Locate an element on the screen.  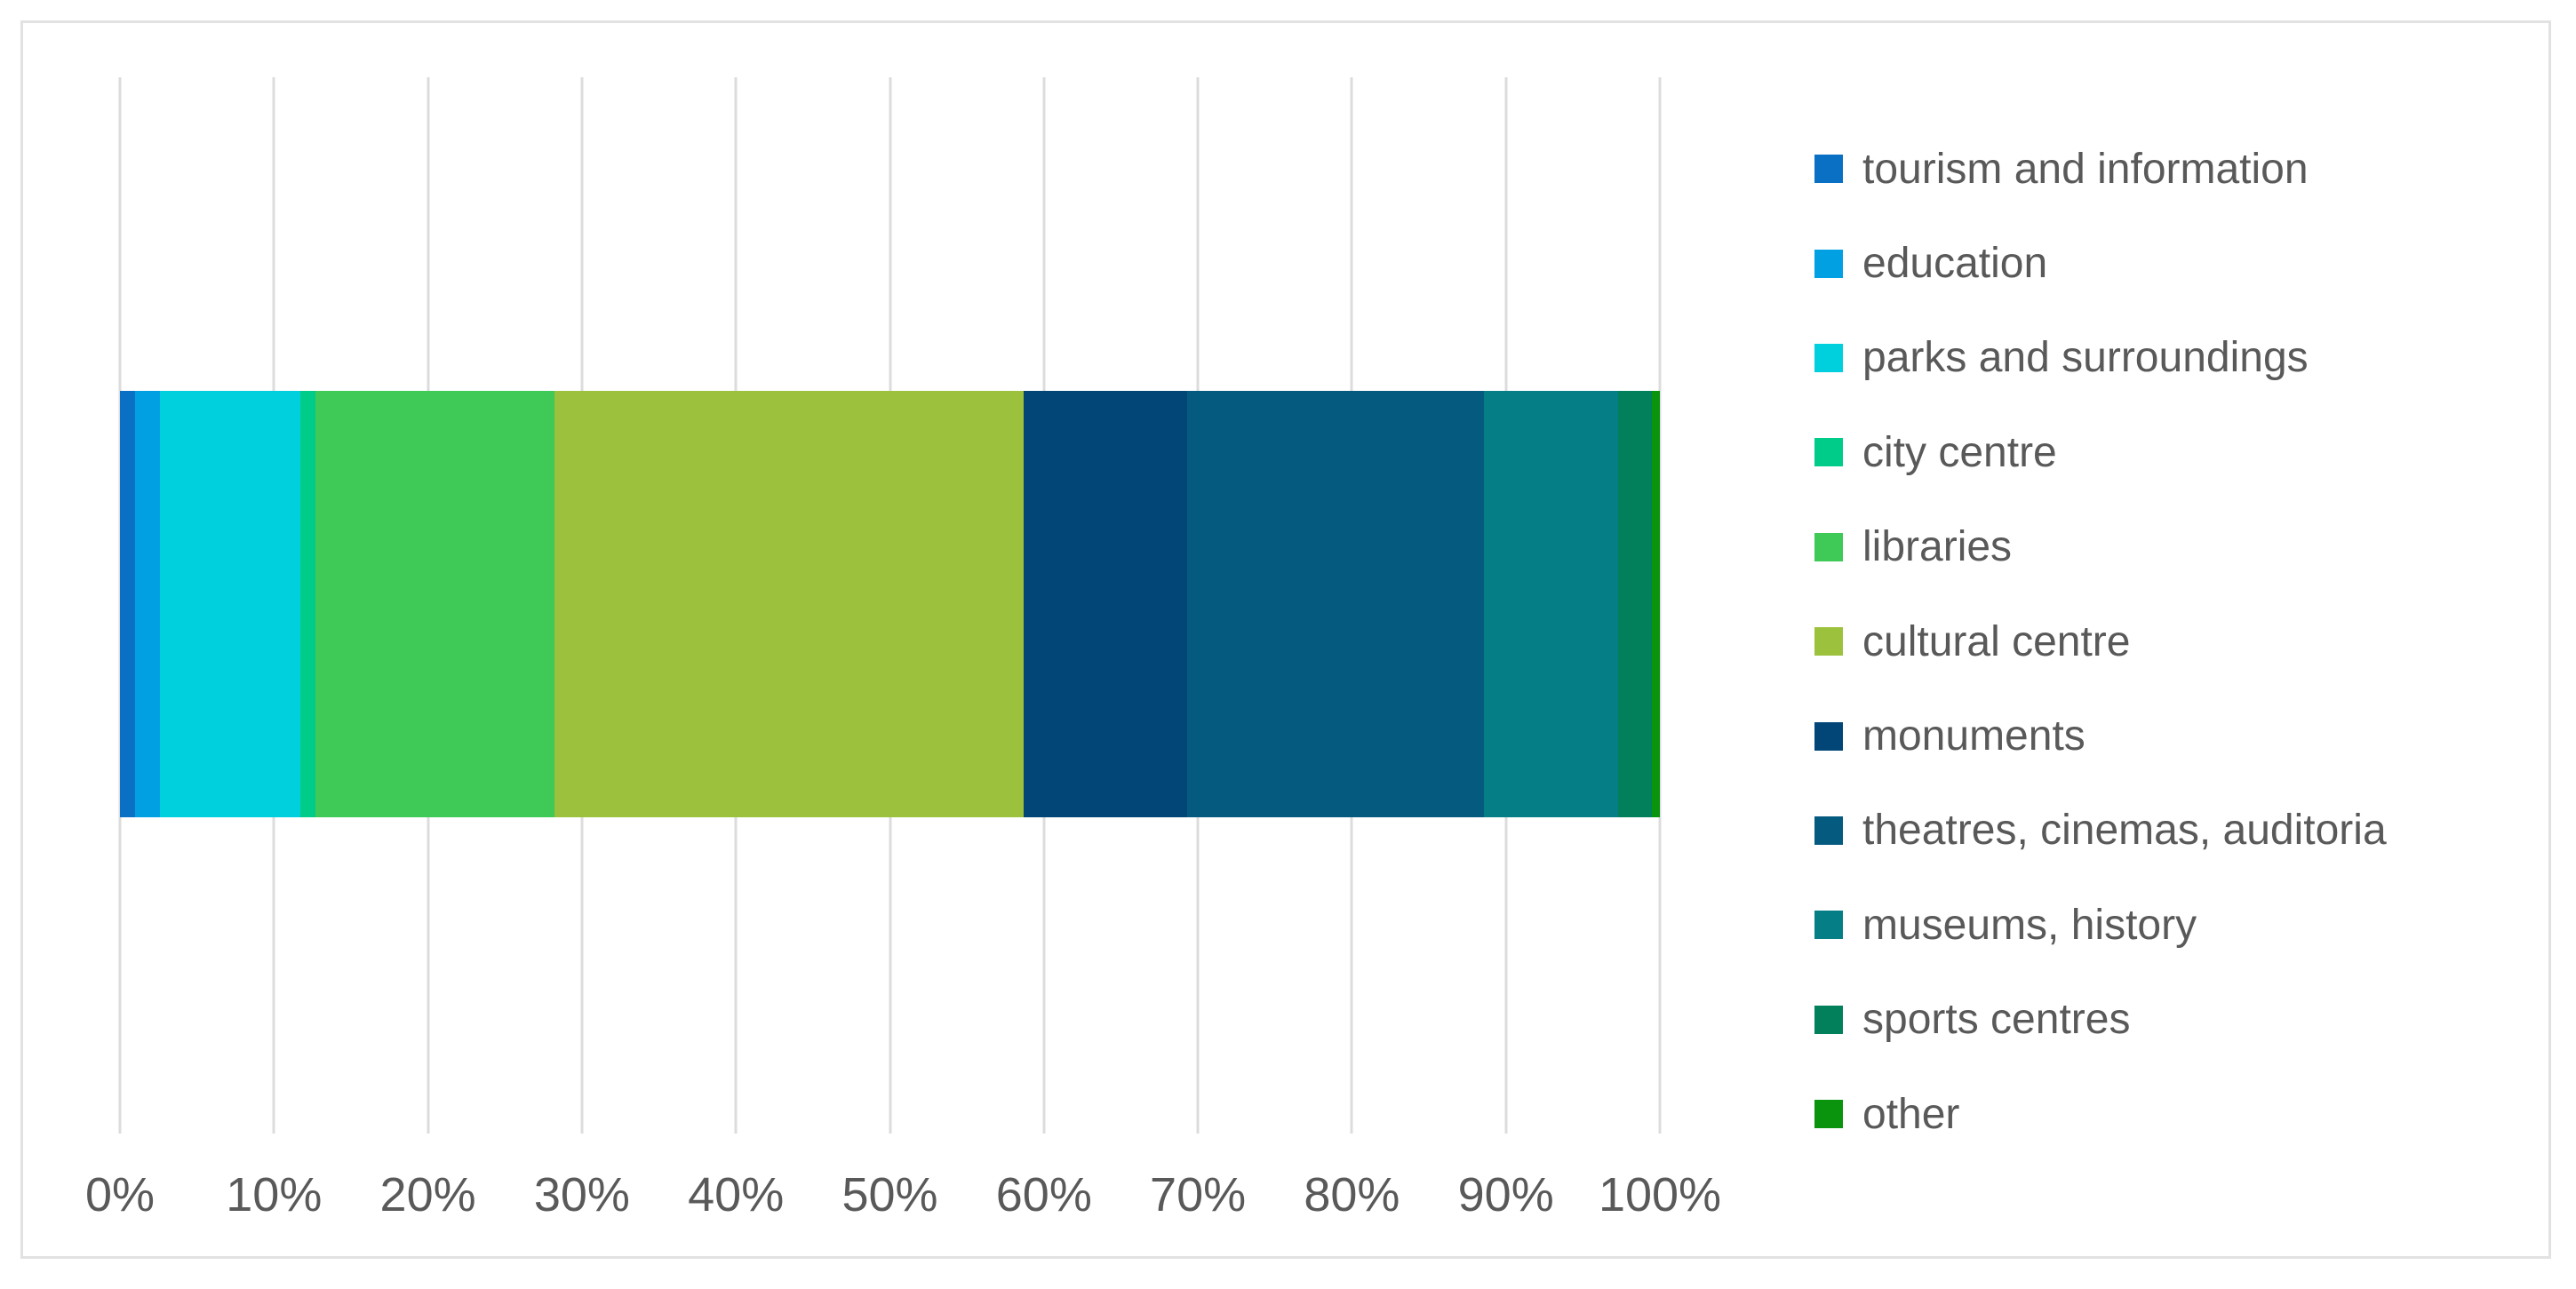
legend-label: libraries is located at coordinates (1937, 547).